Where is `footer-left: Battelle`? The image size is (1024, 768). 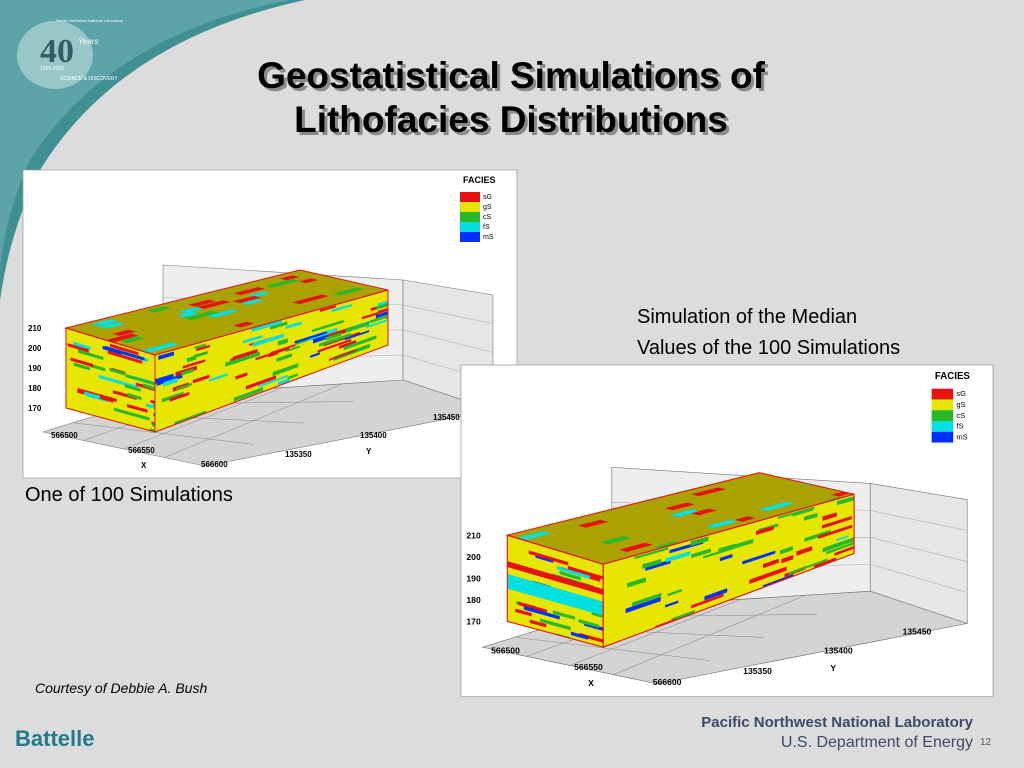 footer-left: Battelle is located at coordinates (54, 738).